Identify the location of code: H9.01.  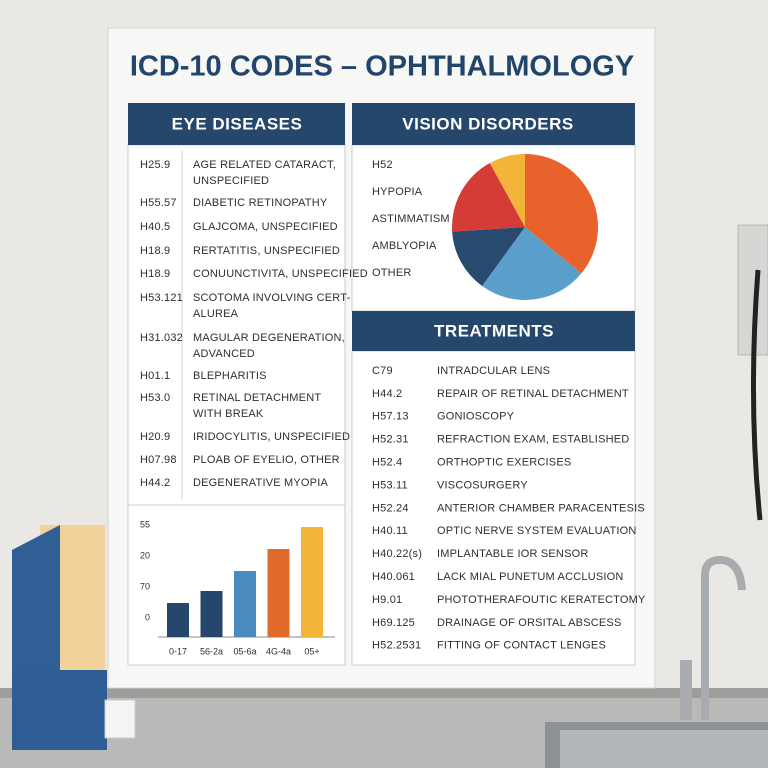
(387, 600).